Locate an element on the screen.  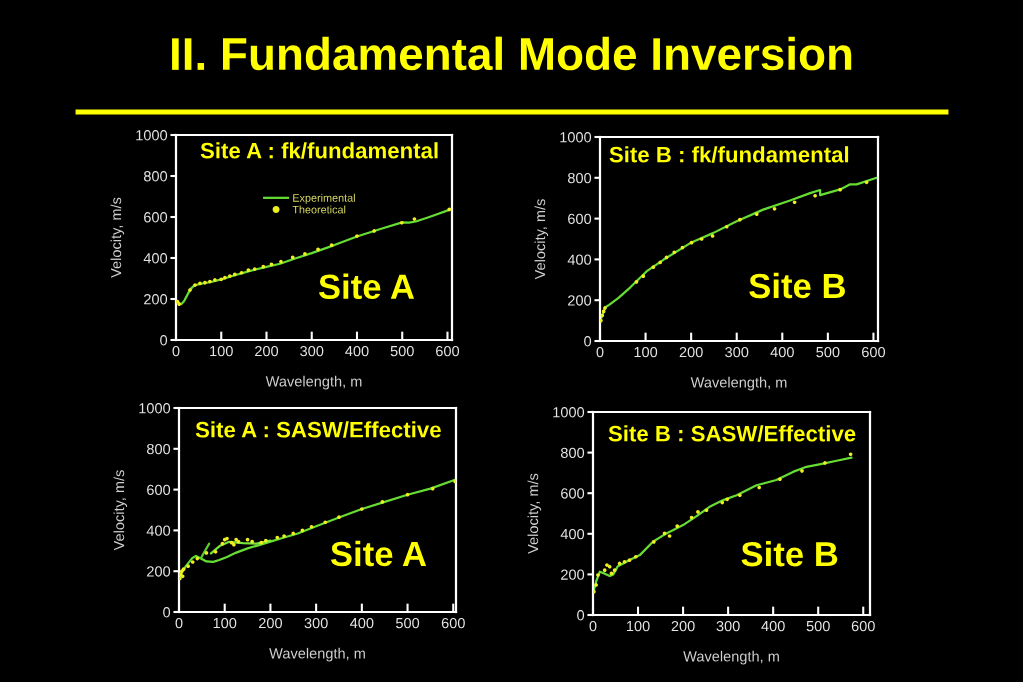
chart-subtitle: Site A : fk/fundamental is located at coordinates (319, 150).